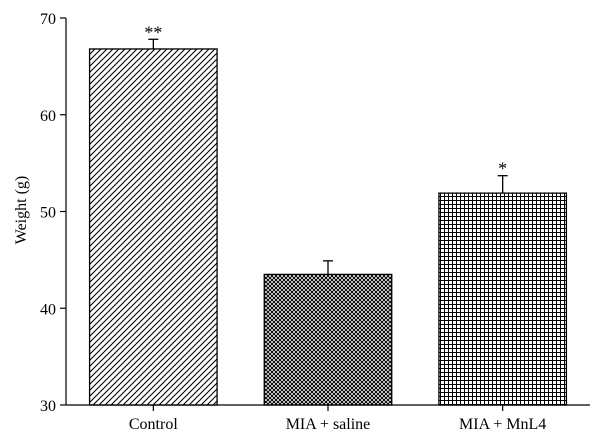  I want to click on x-axis-ticks: Control MIA + saline MIA + MnL4, so click(337, 419).